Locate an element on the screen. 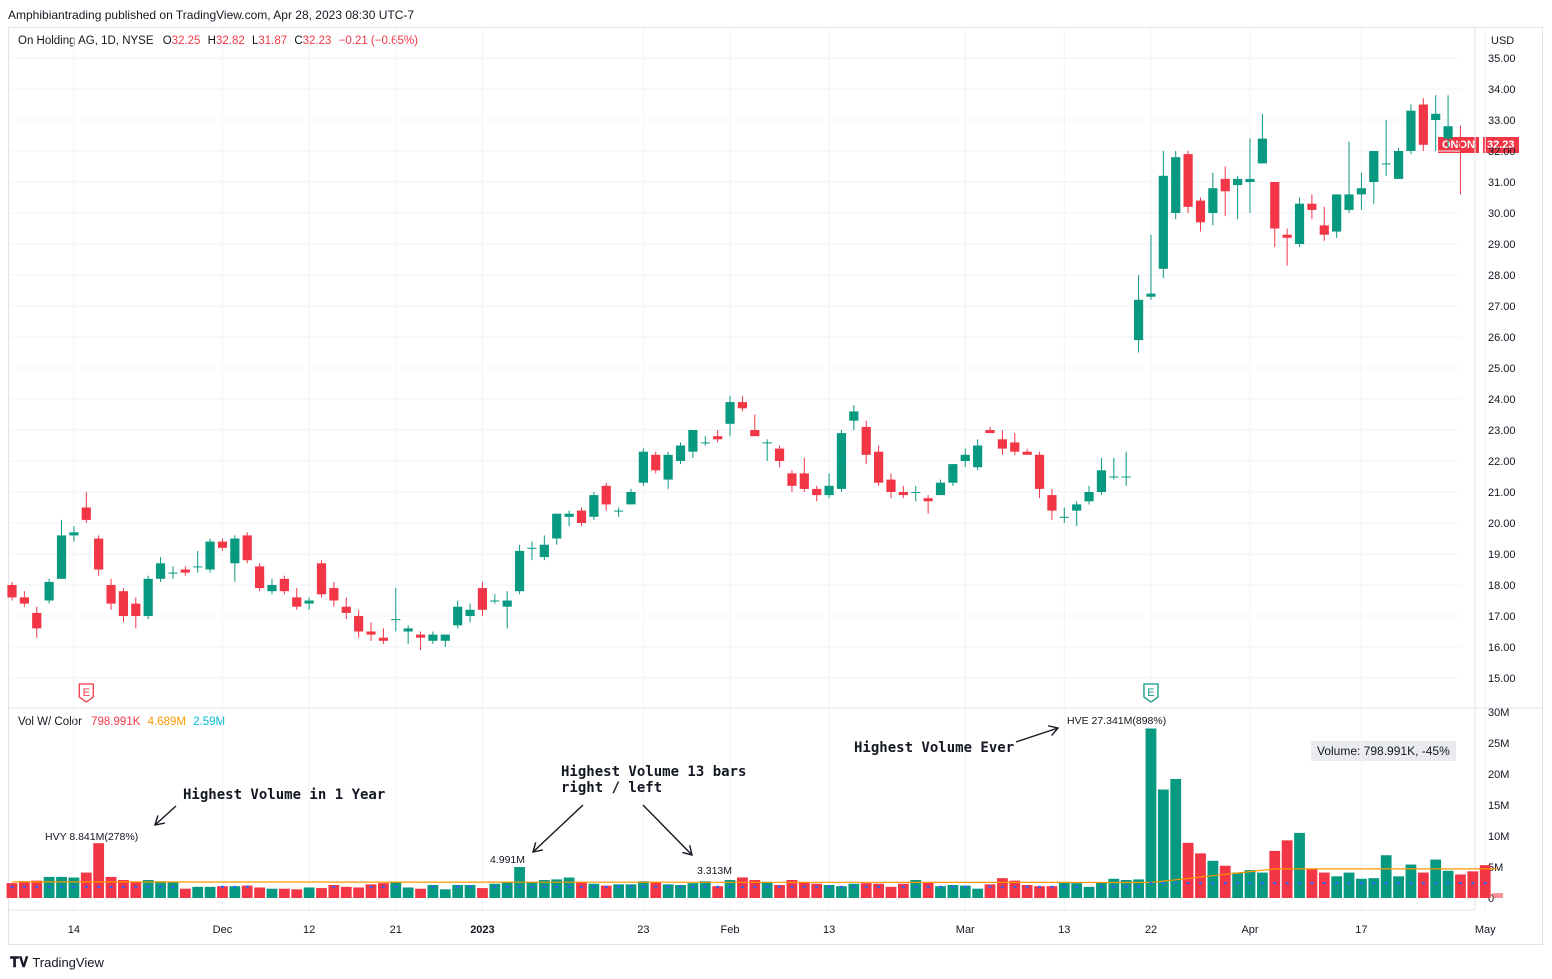 The height and width of the screenshot is (979, 1552). price-axis-label: 22.00 is located at coordinates (1502, 462).